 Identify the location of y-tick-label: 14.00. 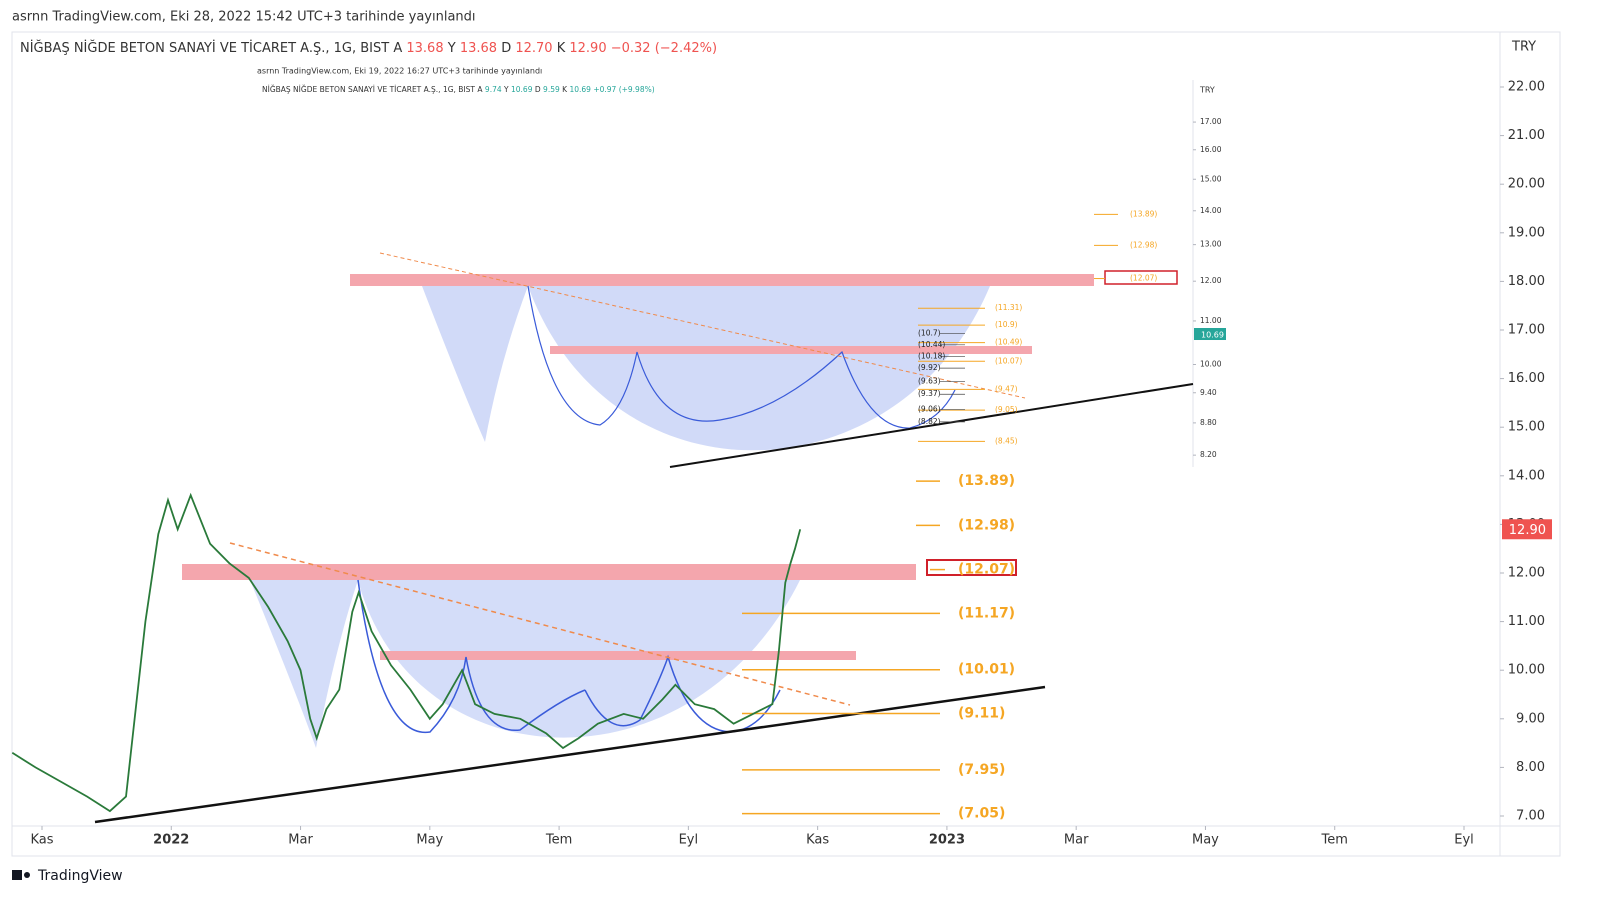
(1526, 475).